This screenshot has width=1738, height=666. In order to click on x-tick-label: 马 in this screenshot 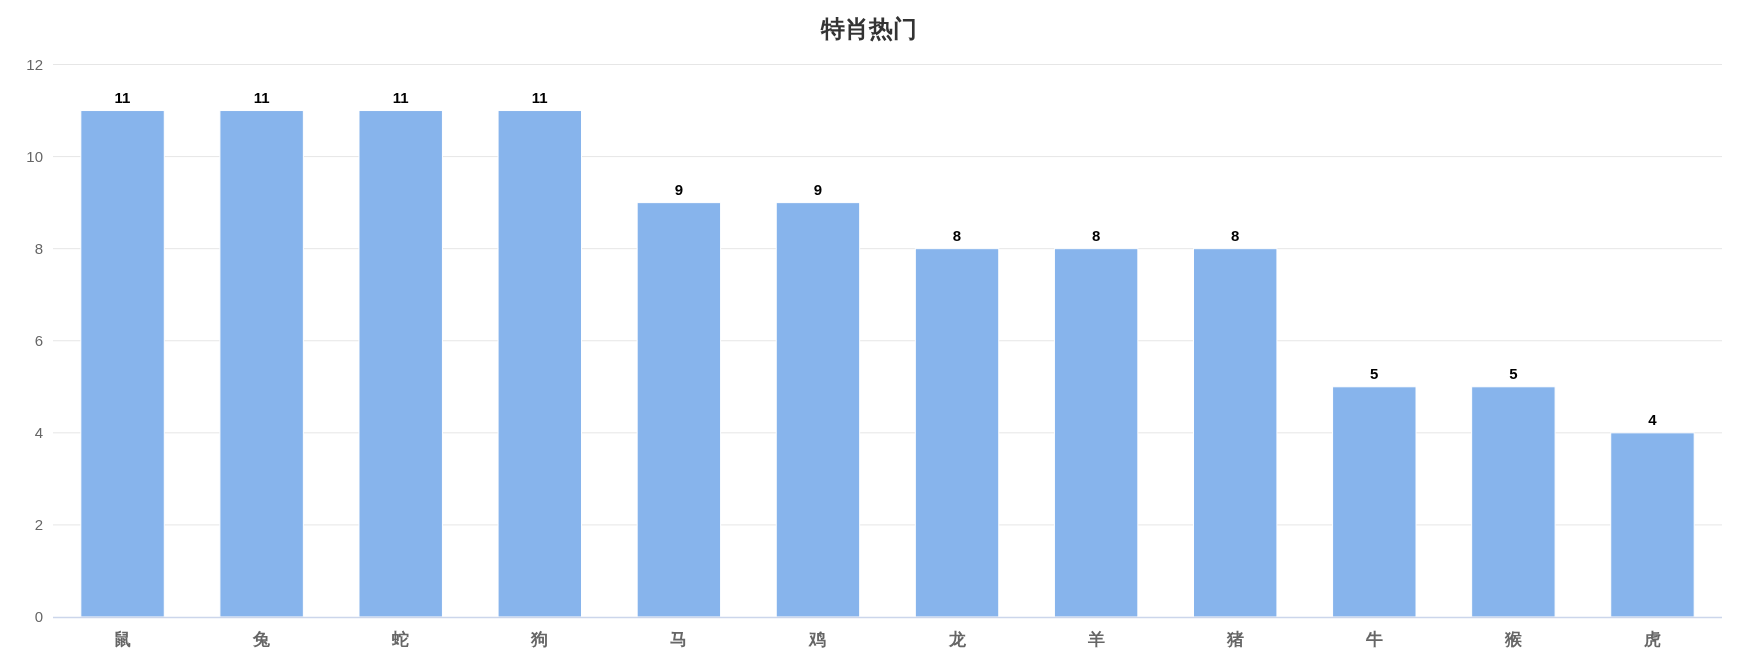, I will do `click(679, 639)`.